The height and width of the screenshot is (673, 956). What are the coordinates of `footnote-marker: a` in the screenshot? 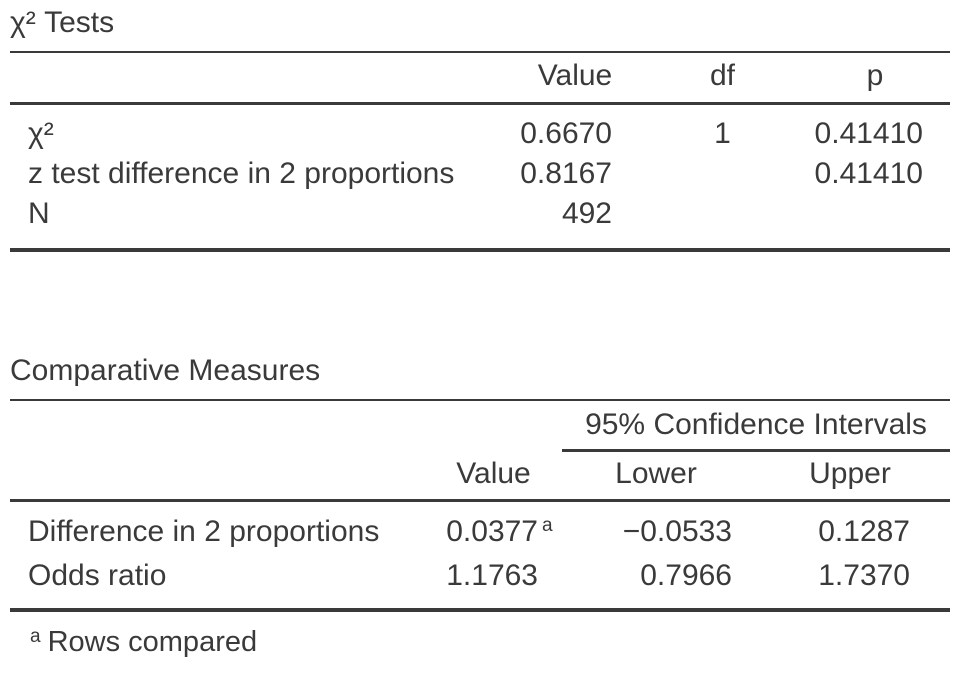 It's located at (35, 636).